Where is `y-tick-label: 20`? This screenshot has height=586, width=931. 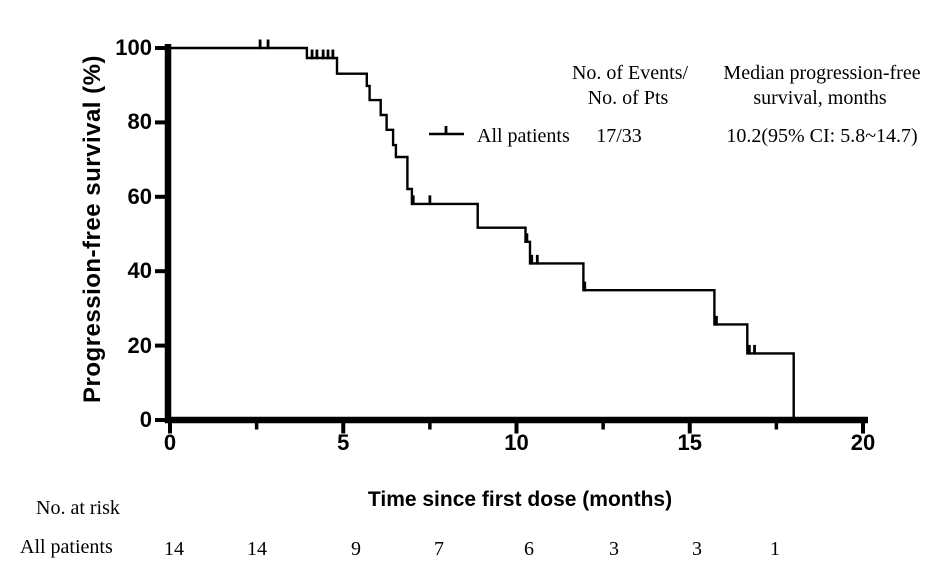
y-tick-label: 20 is located at coordinates (139, 345).